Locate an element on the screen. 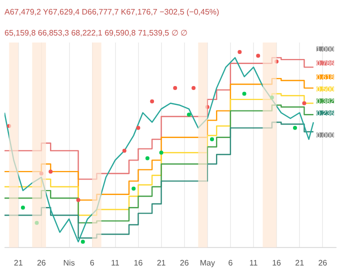 The width and height of the screenshot is (340, 270). text: A67,479,2 Y67,629,4 D66,777,7 K67,176,7 −302,5 (−0,45%) is located at coordinates (112, 12).